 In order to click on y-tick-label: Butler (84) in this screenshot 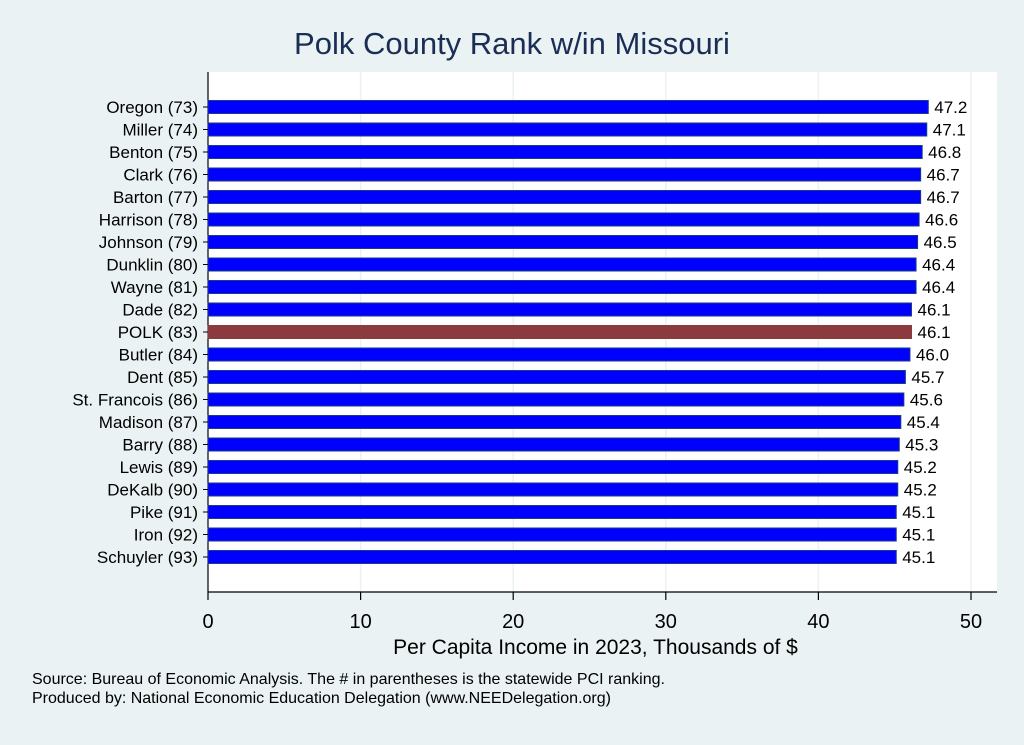, I will do `click(158, 355)`.